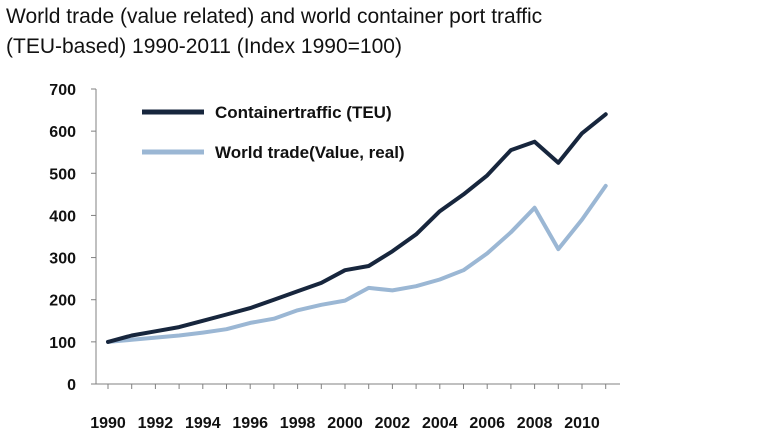 The height and width of the screenshot is (433, 769). I want to click on y-tick-label: 600, so click(62, 132).